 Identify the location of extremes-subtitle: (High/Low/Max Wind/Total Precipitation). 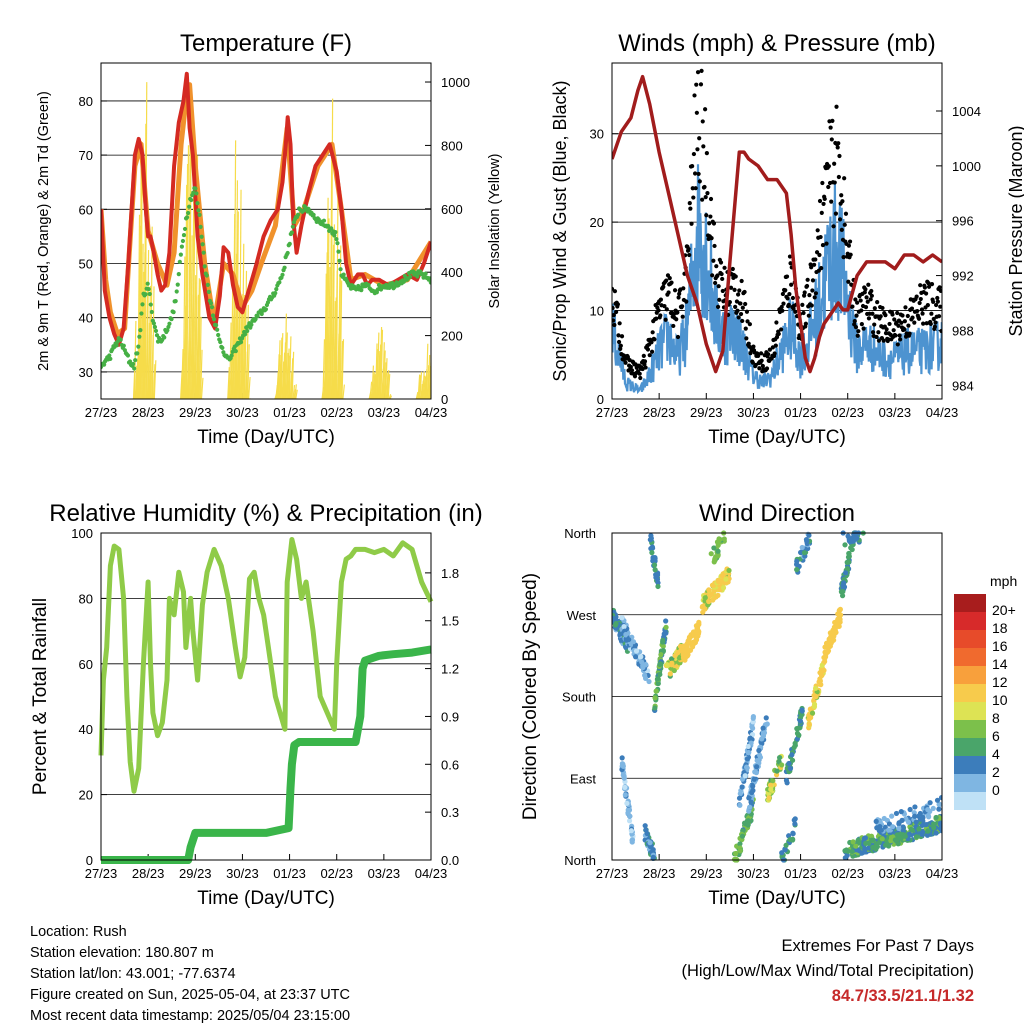
(827, 971).